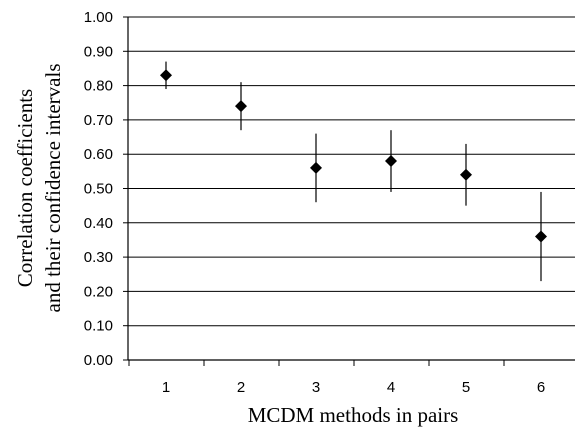 The height and width of the screenshot is (433, 575). What do you see at coordinates (98, 17) in the screenshot?
I see `y-tick-label: 1.00` at bounding box center [98, 17].